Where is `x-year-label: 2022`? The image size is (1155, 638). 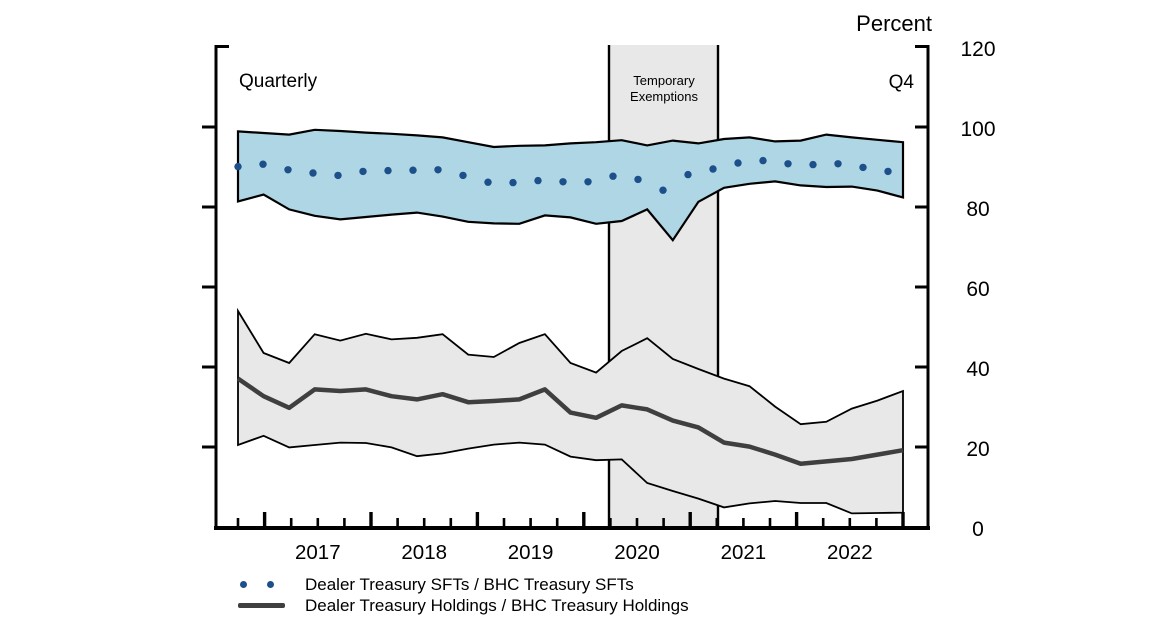
x-year-label: 2022 is located at coordinates (850, 552).